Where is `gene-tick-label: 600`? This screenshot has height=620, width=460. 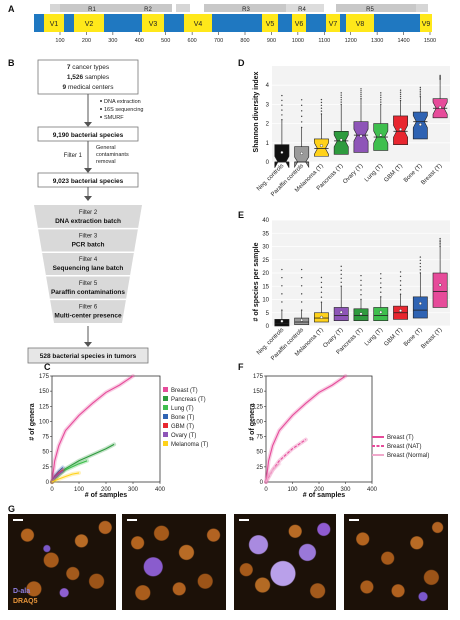
gene-tick-label: 600 is located at coordinates (192, 41).